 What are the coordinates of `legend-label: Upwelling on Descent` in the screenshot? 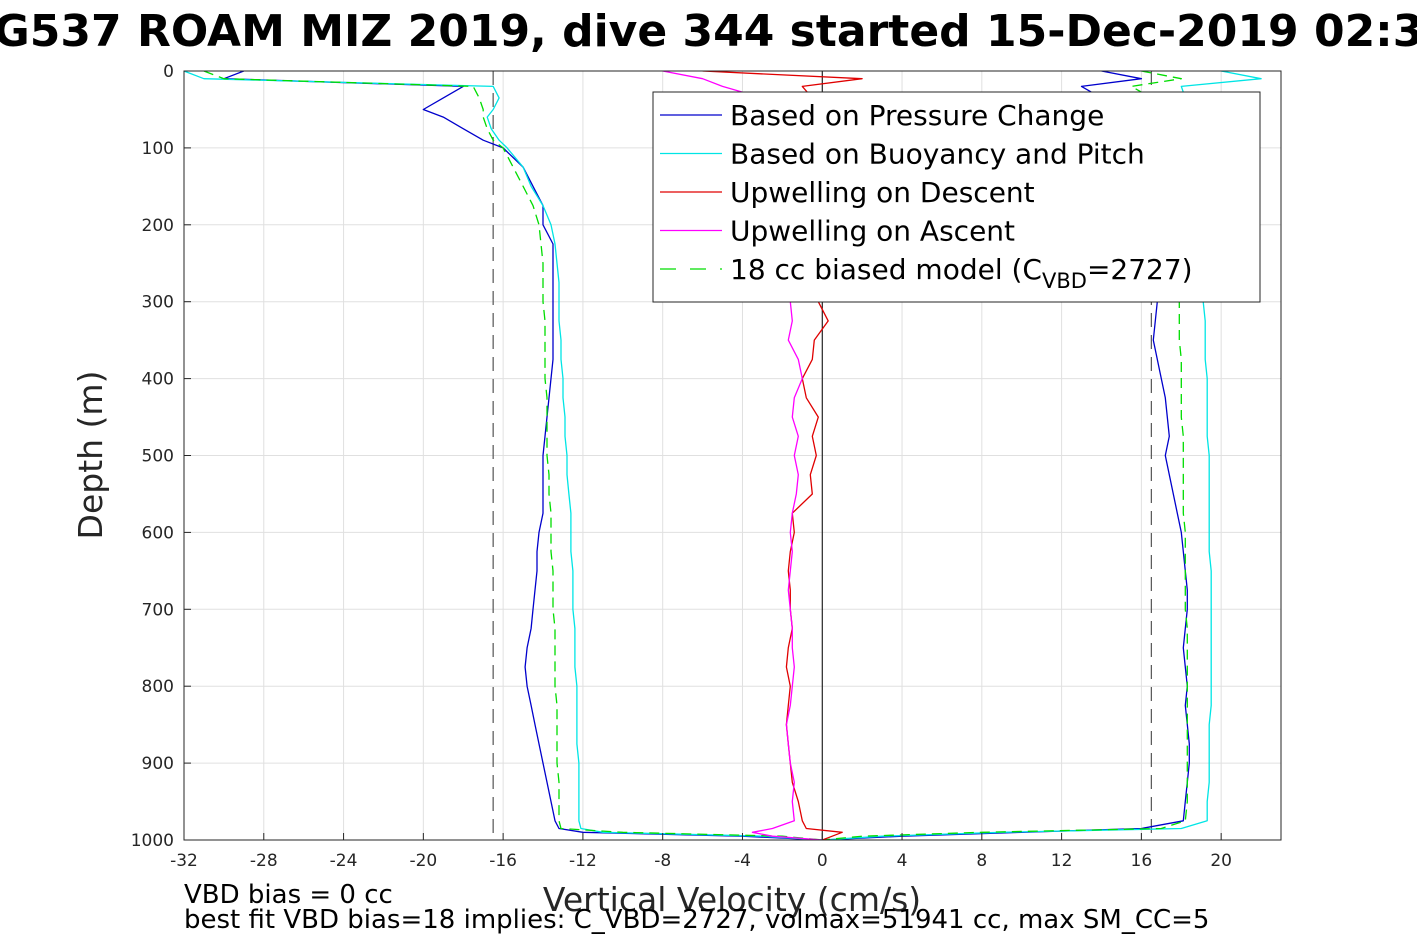 It's located at (882, 192).